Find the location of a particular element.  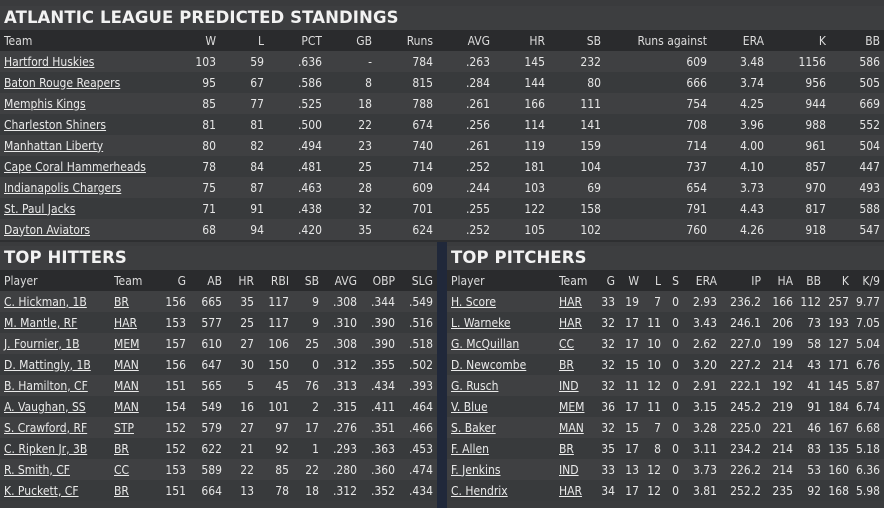

hitters-header-obp: OBP is located at coordinates (376, 280).